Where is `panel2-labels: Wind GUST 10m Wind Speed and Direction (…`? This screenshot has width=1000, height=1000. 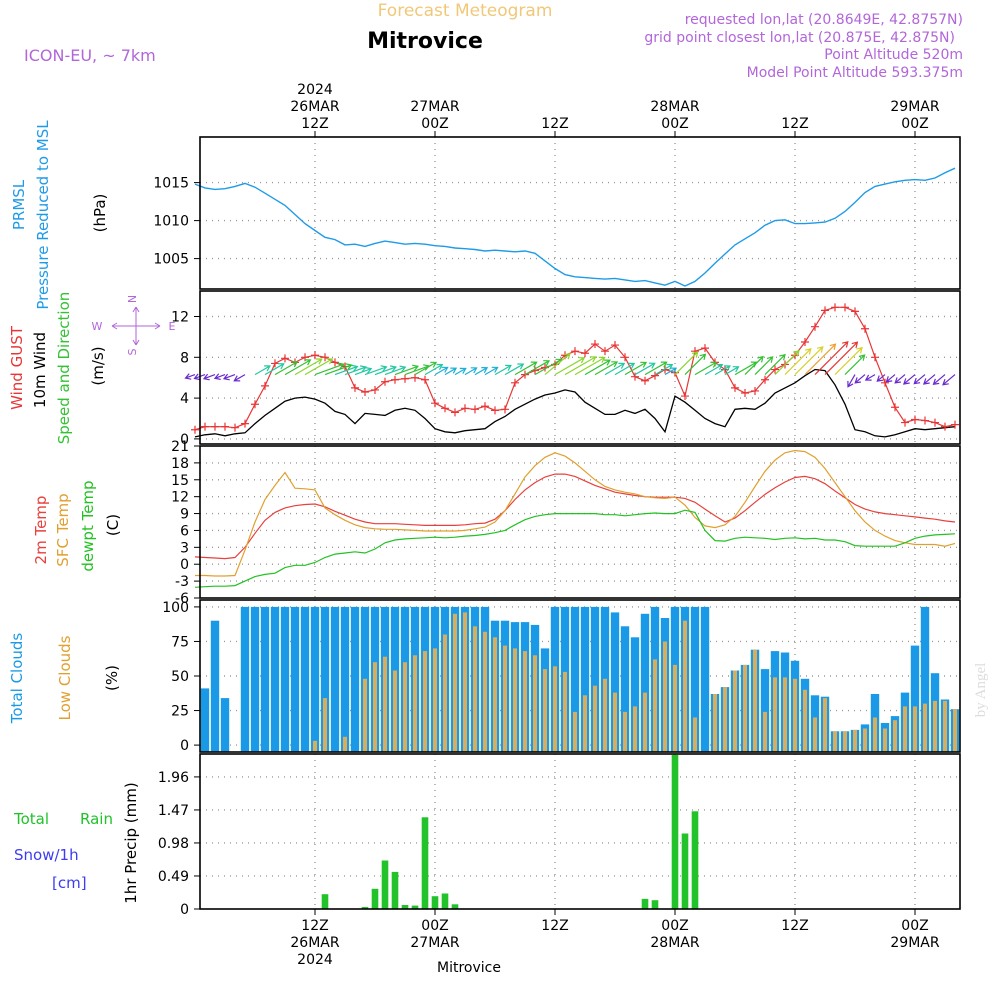
panel2-labels: Wind GUST 10m Wind Speed and Direction (… is located at coordinates (92, 368).